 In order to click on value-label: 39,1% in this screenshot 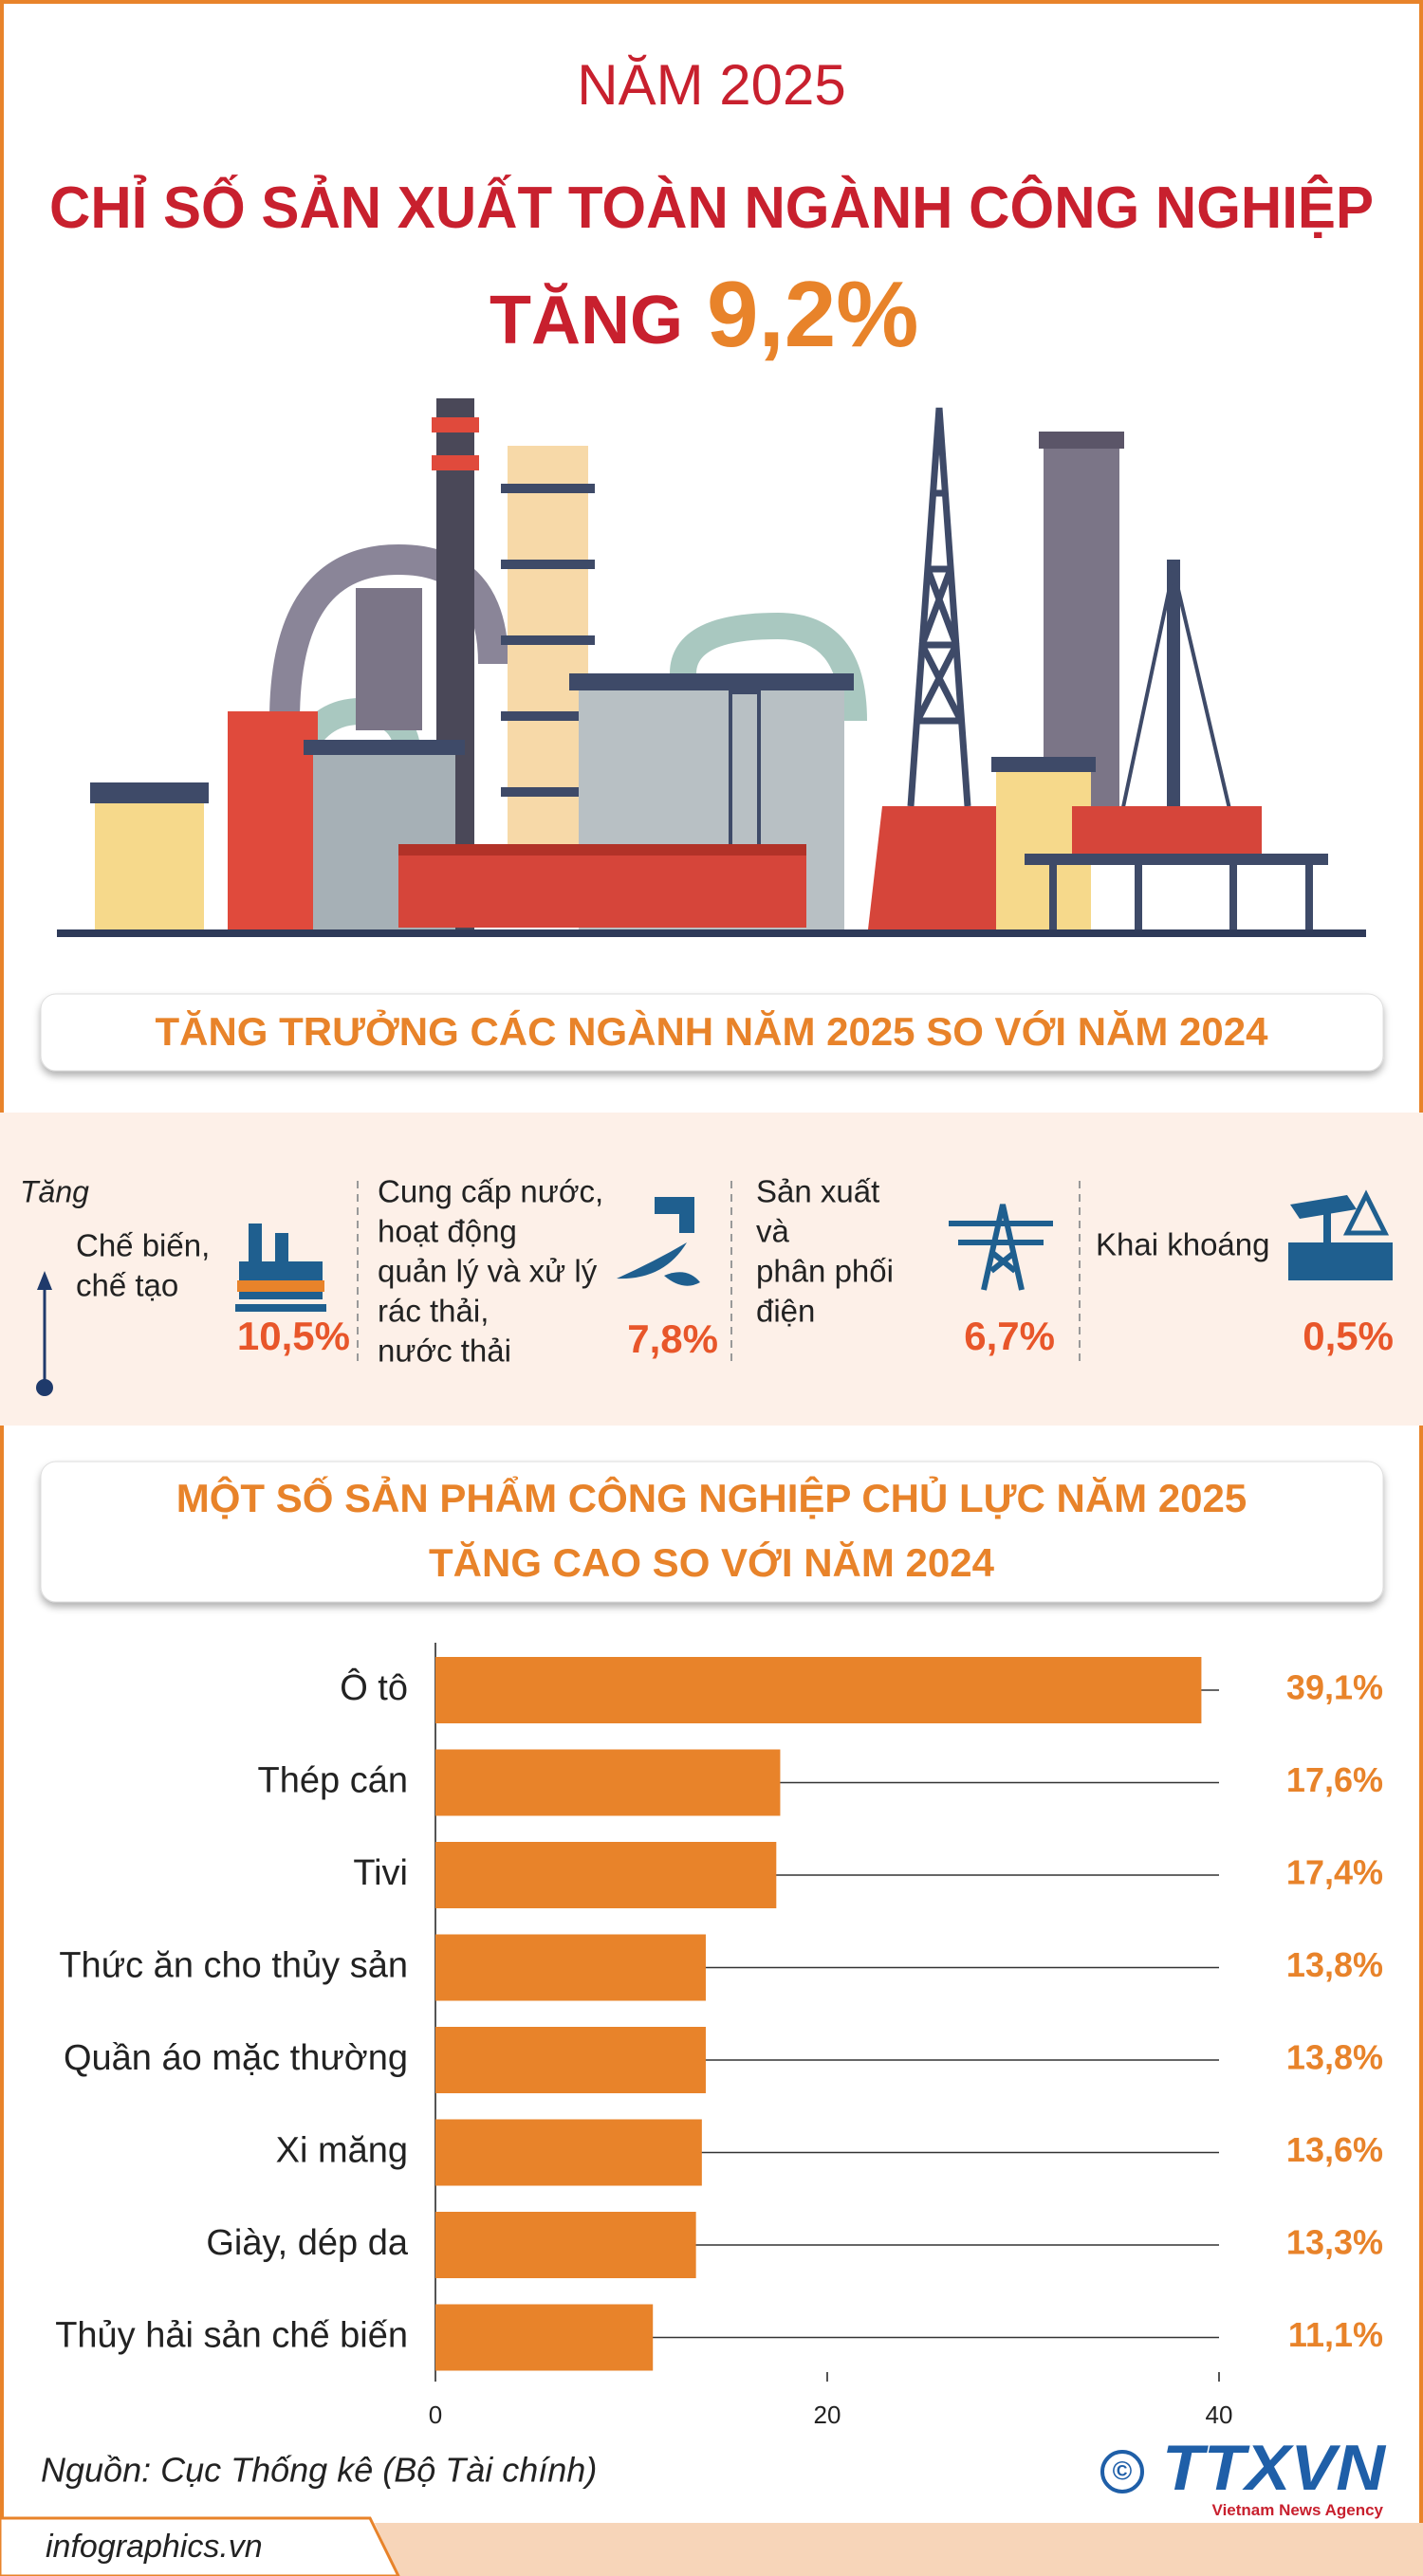, I will do `click(1334, 1687)`.